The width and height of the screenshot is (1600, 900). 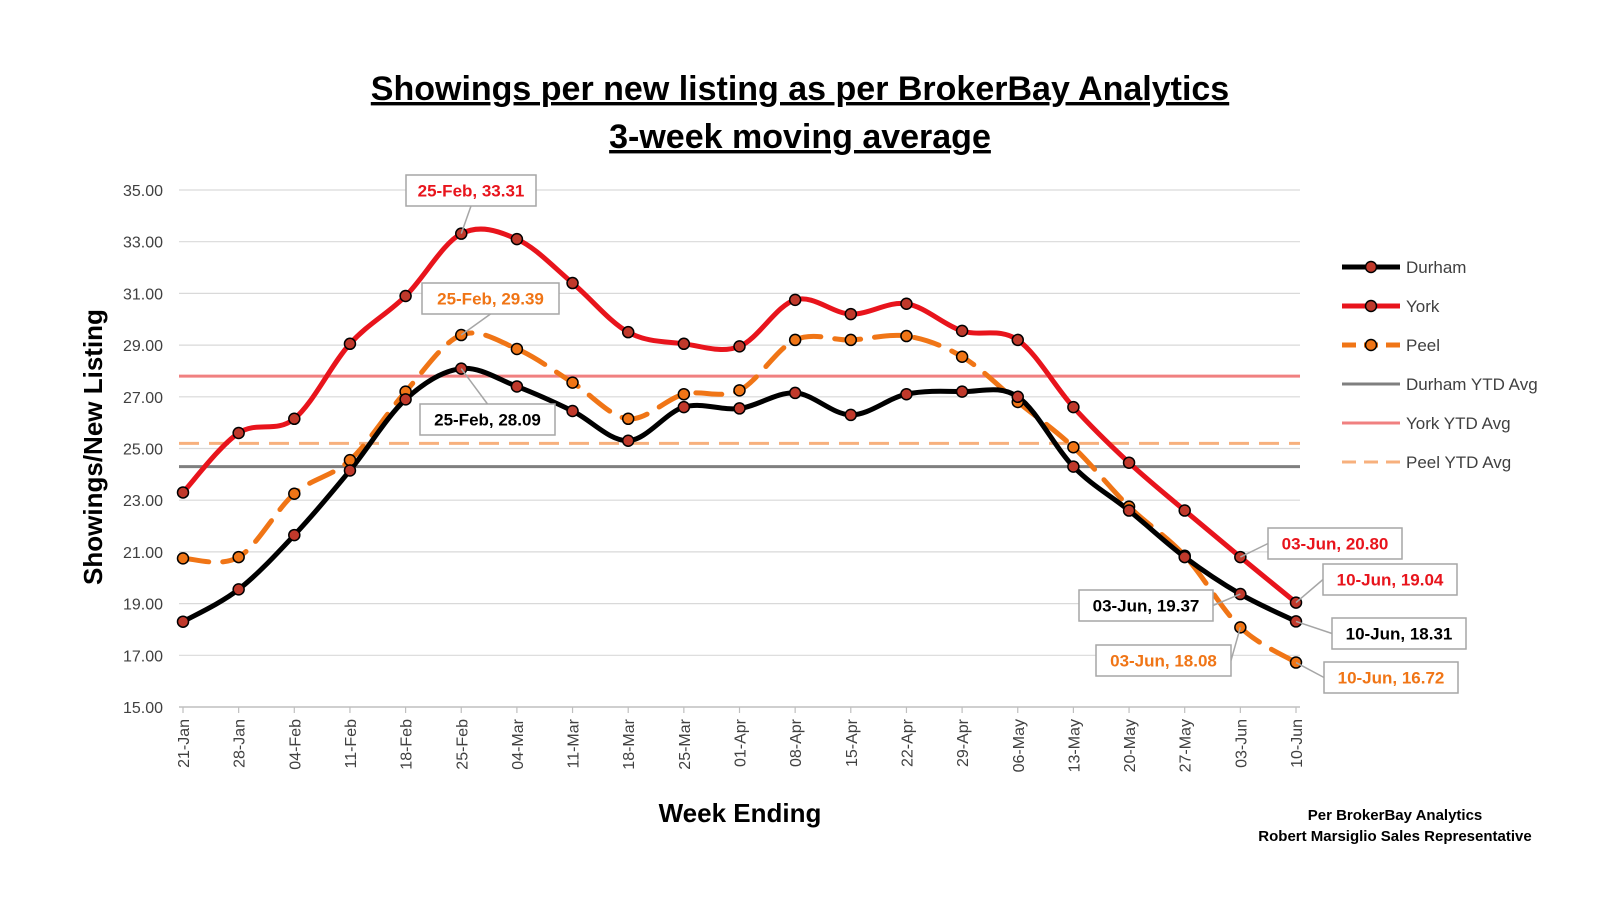 What do you see at coordinates (351, 744) in the screenshot?
I see `x-tick-label: 11-Feb` at bounding box center [351, 744].